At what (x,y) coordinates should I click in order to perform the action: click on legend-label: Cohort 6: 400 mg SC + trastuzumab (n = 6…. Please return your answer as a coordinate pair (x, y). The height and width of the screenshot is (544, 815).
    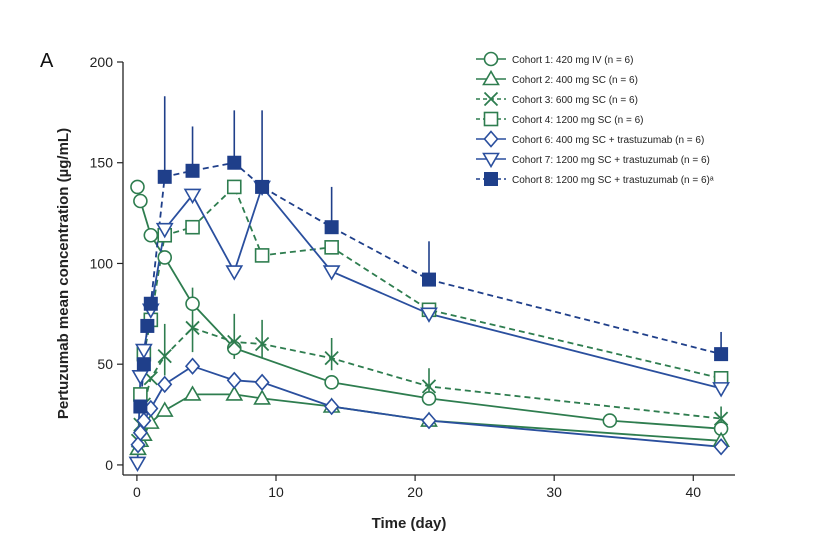
    Looking at the image, I should click on (608, 140).